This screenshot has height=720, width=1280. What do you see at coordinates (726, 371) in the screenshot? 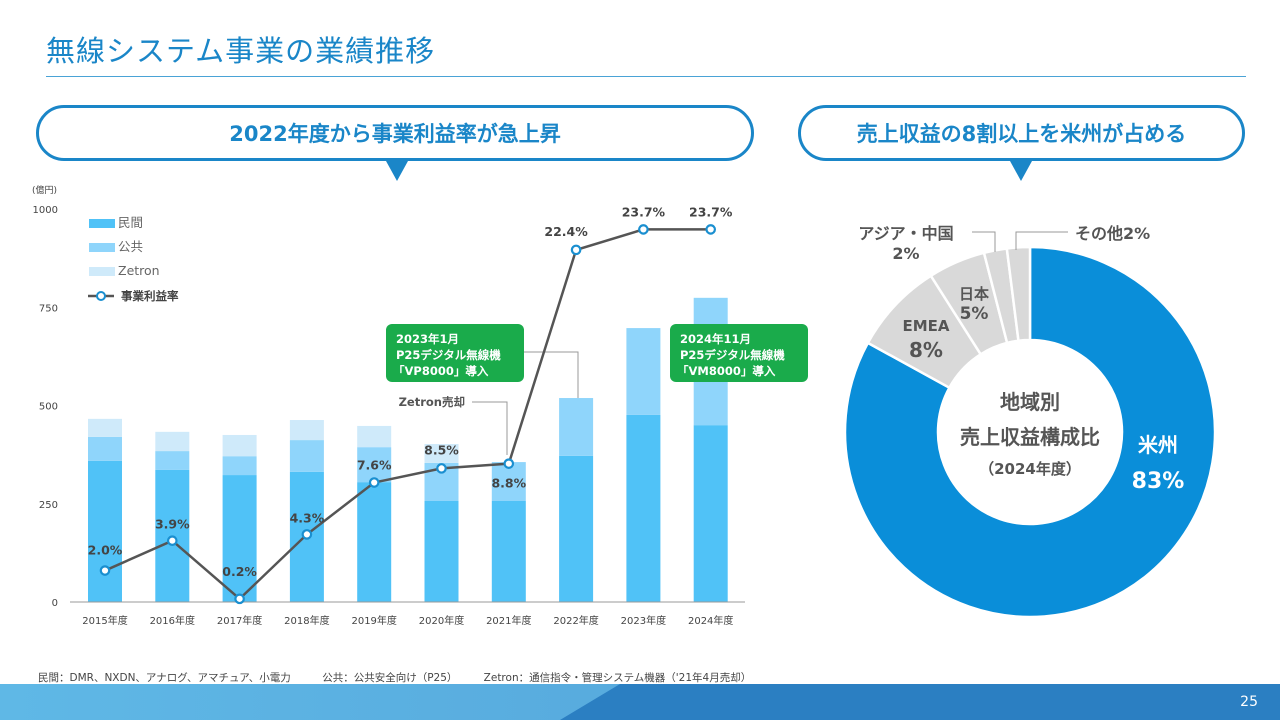
I see `annotation-text: 「VM8000」導入` at bounding box center [726, 371].